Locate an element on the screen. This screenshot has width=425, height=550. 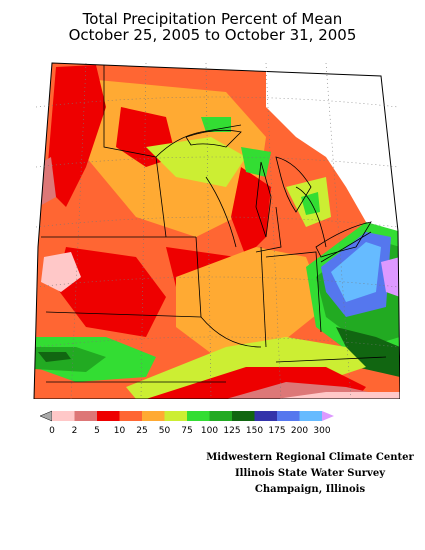
legend-arrow-high is located at coordinates (328, 416).